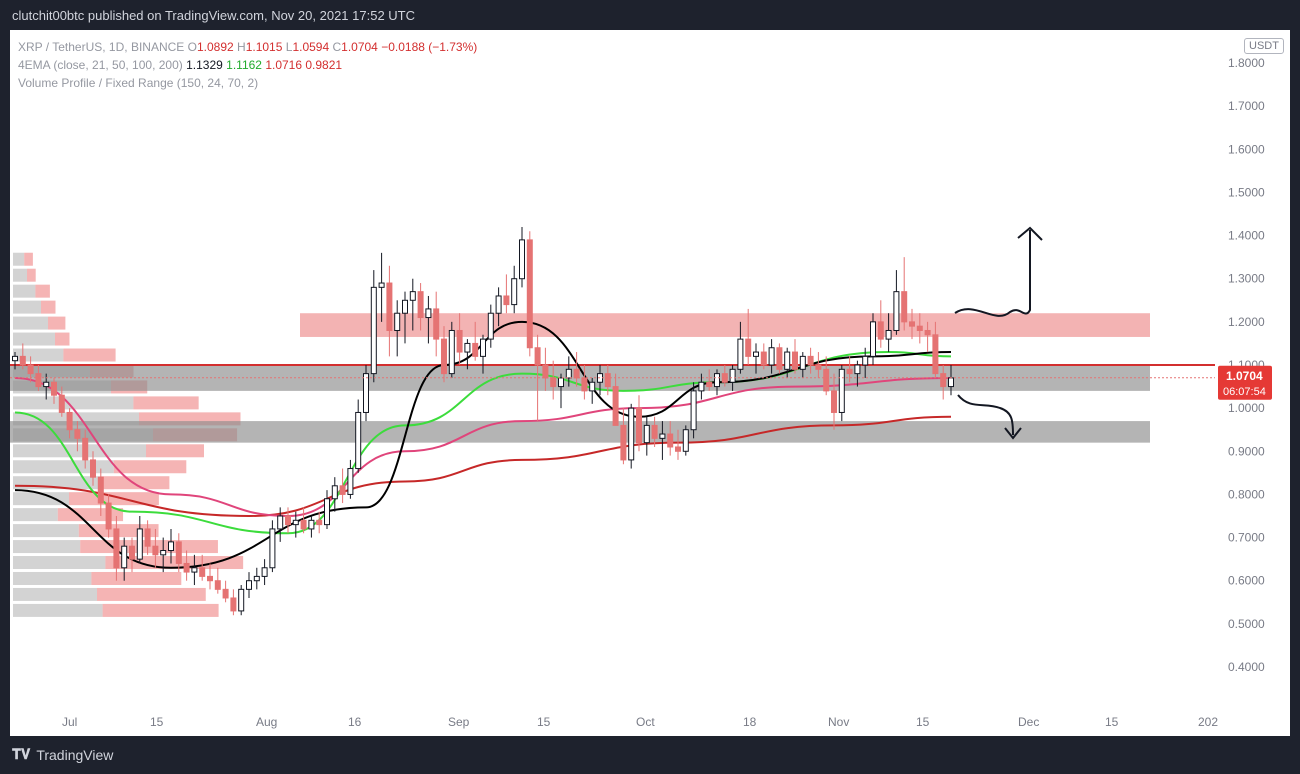 The width and height of the screenshot is (1300, 774). Describe the element at coordinates (1246, 63) in the screenshot. I see `y-tick-label: 1.8000` at that location.